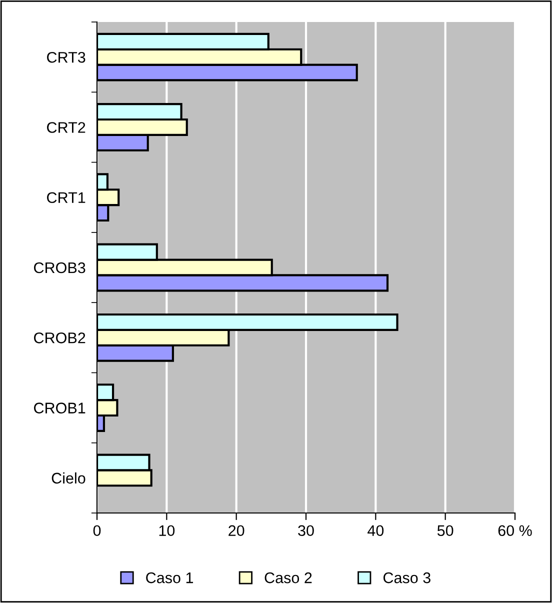 This screenshot has height=603, width=552. Describe the element at coordinates (169, 578) in the screenshot. I see `legend-label: Caso 1` at that location.